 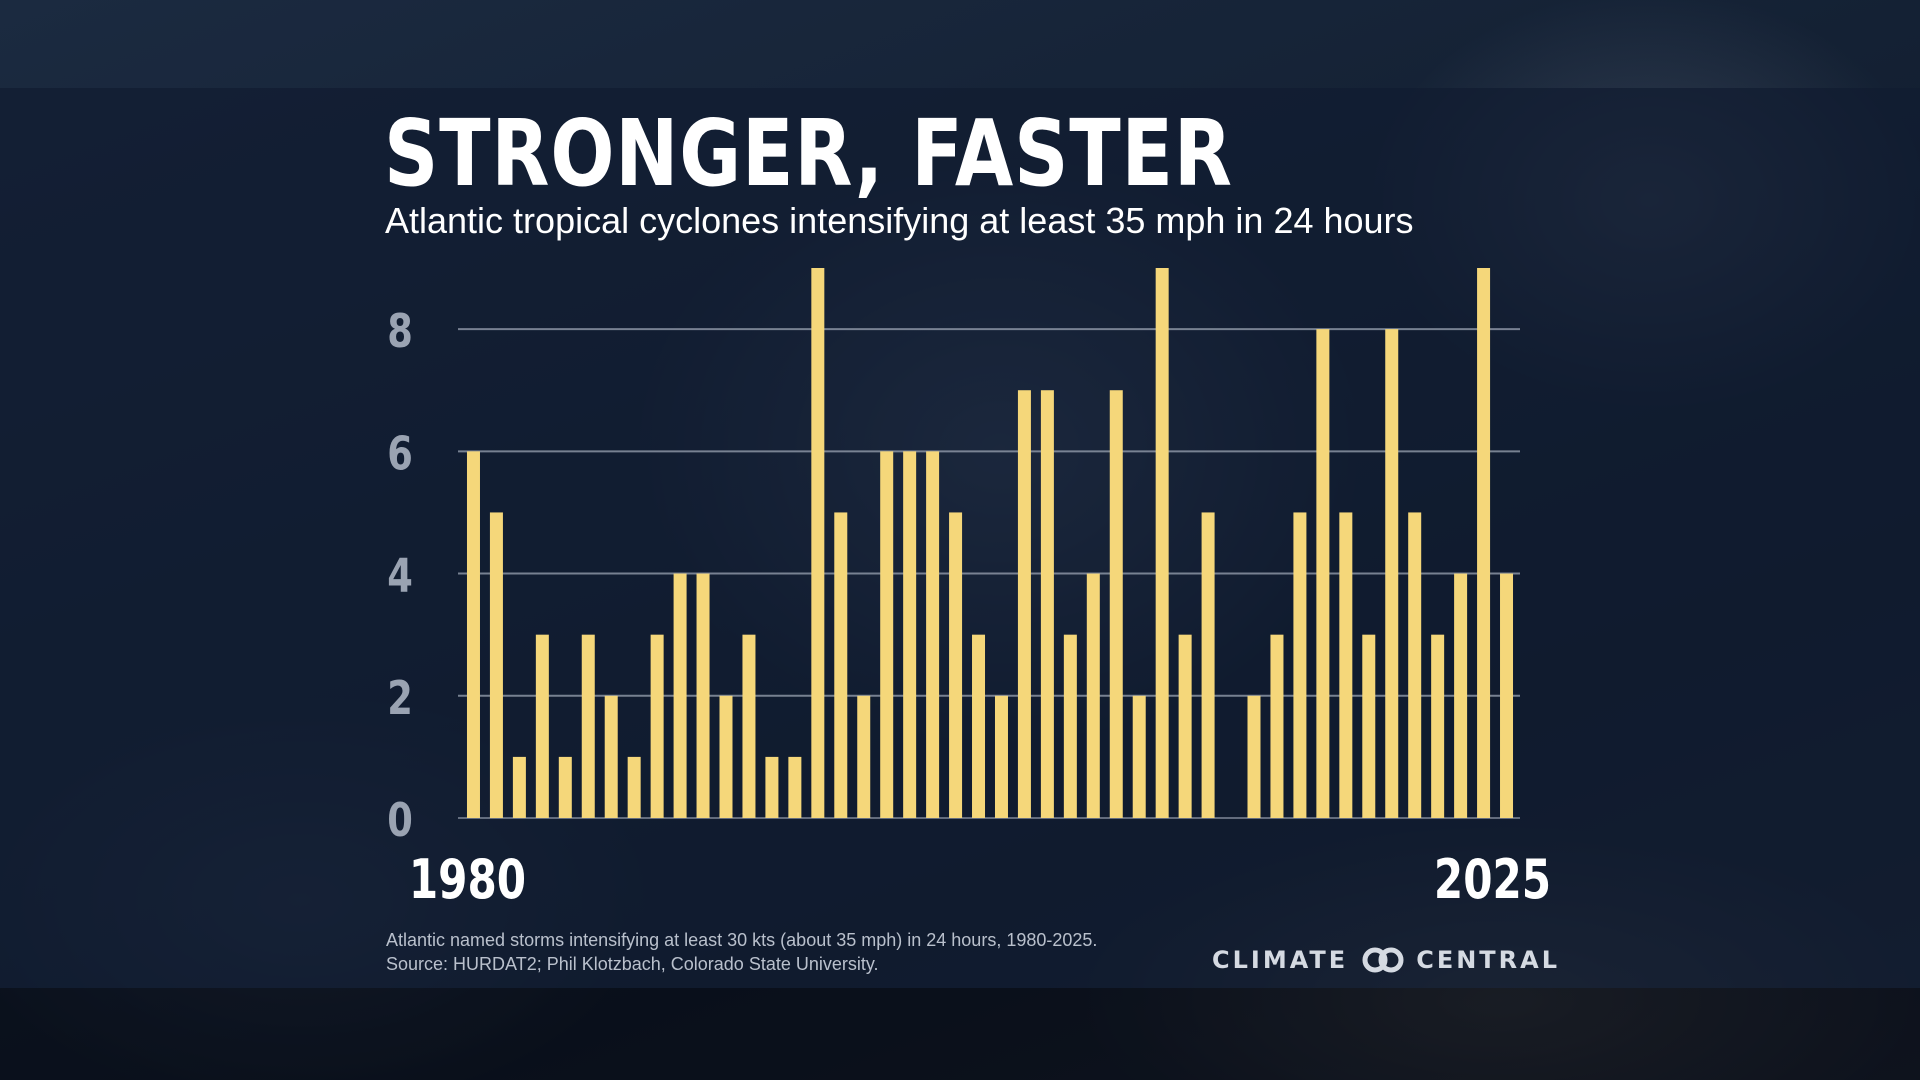 What do you see at coordinates (933, 634) in the screenshot?
I see `bar-2000` at bounding box center [933, 634].